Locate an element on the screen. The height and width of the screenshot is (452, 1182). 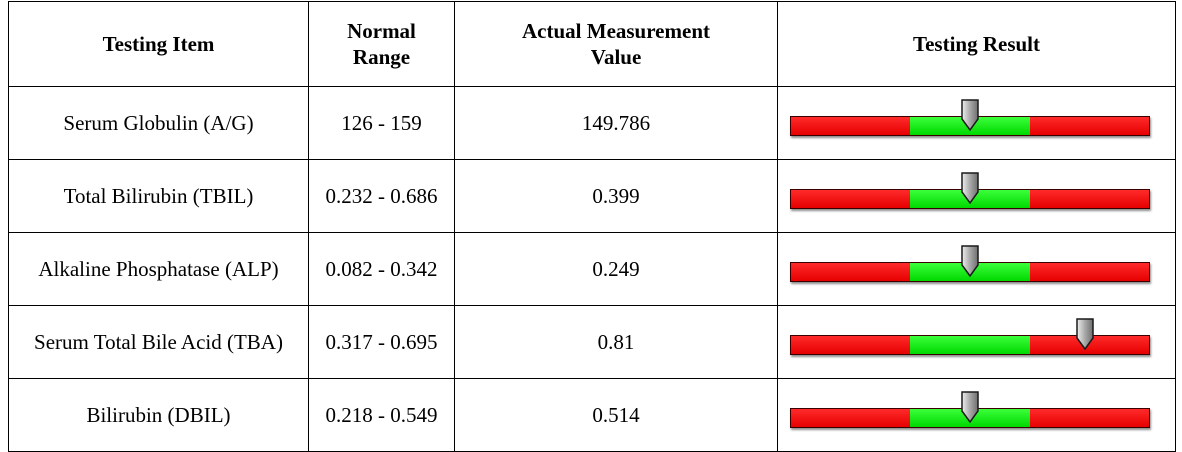
testing-item-cell: Total Bilirubin (TBIL) is located at coordinates (158, 196).